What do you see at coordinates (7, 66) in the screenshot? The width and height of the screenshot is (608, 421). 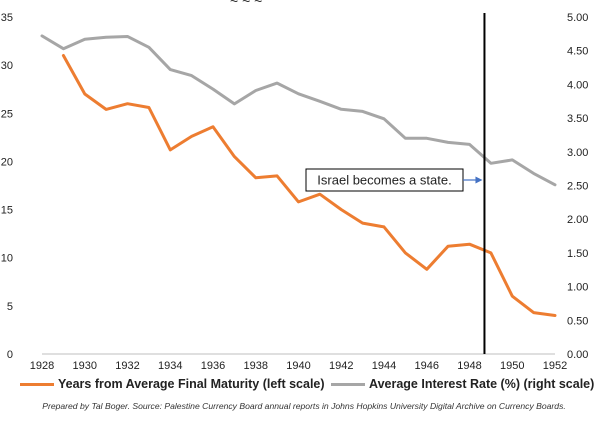 I see `y-left-tick-label: 30` at bounding box center [7, 66].